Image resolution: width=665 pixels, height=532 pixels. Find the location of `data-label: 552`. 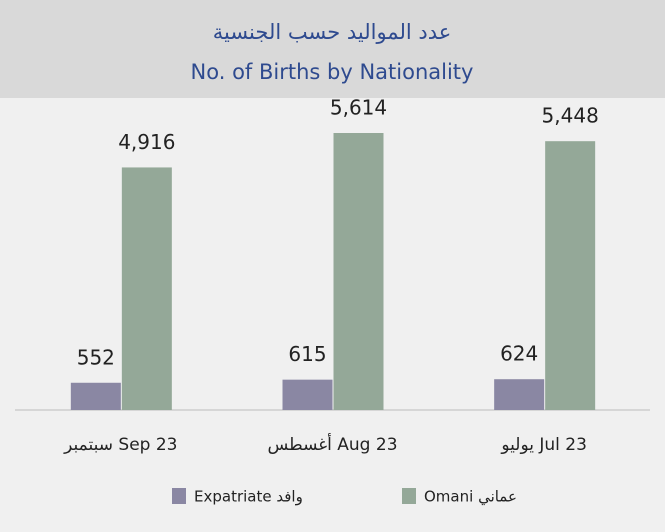

data-label: 552 is located at coordinates (96, 357).